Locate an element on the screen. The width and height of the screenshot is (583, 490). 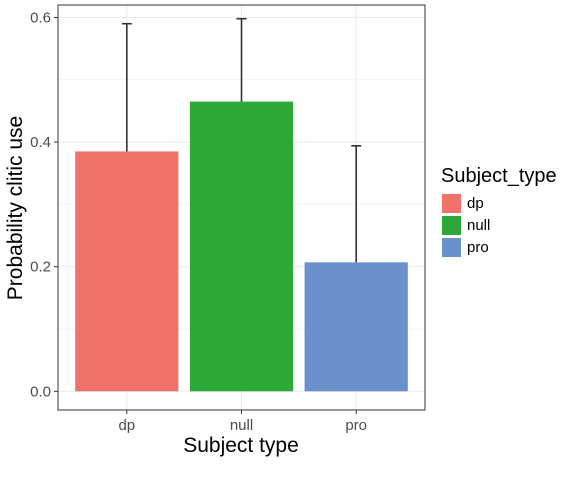
y-tick-label: 0.4 is located at coordinates (40, 142).